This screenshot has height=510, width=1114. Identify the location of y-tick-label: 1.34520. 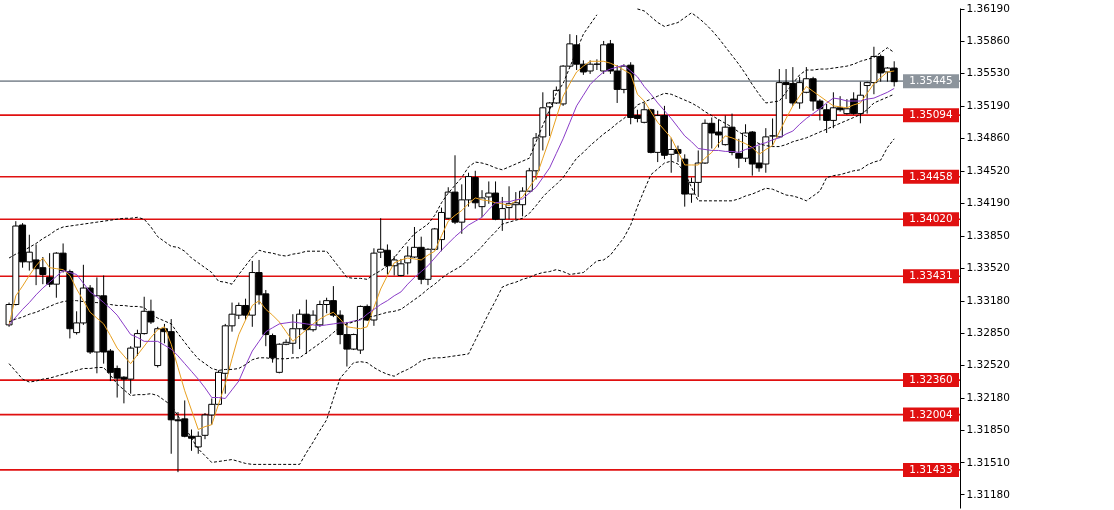
(988, 170).